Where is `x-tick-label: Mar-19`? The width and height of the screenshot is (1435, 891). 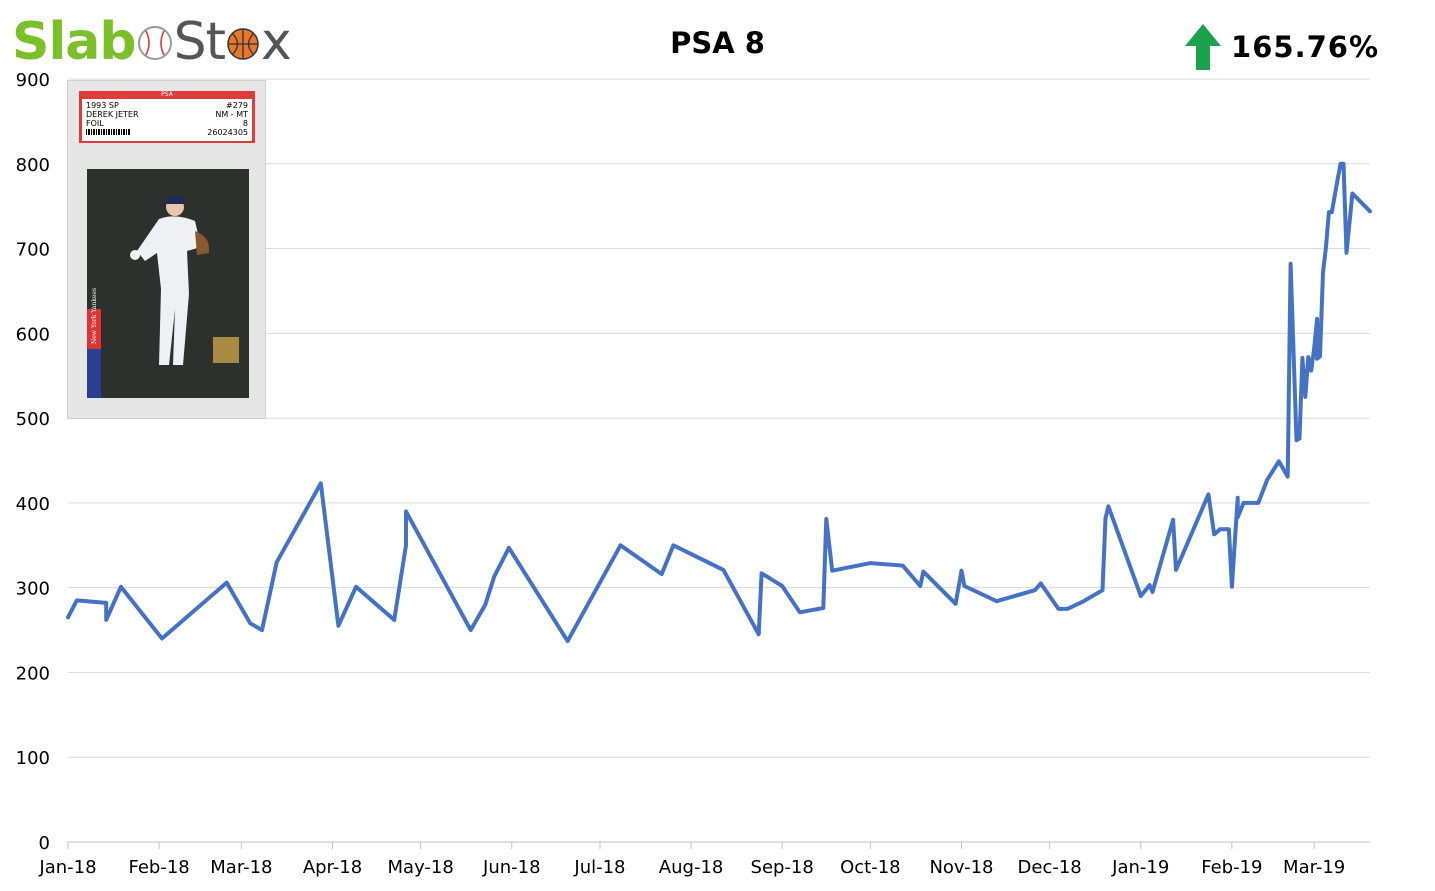 x-tick-label: Mar-19 is located at coordinates (1314, 867).